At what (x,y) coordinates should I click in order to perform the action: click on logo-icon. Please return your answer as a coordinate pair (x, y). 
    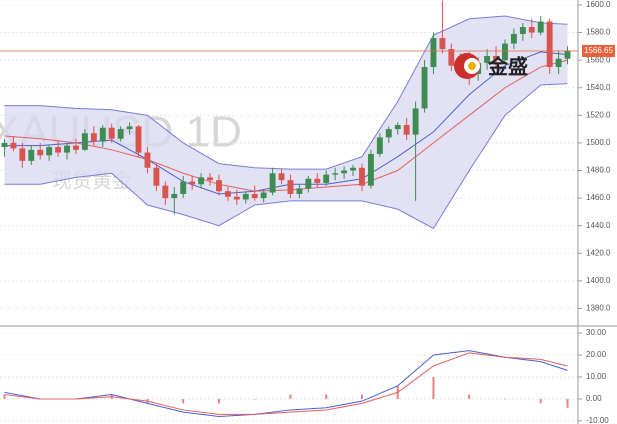
    Looking at the image, I should click on (472, 66).